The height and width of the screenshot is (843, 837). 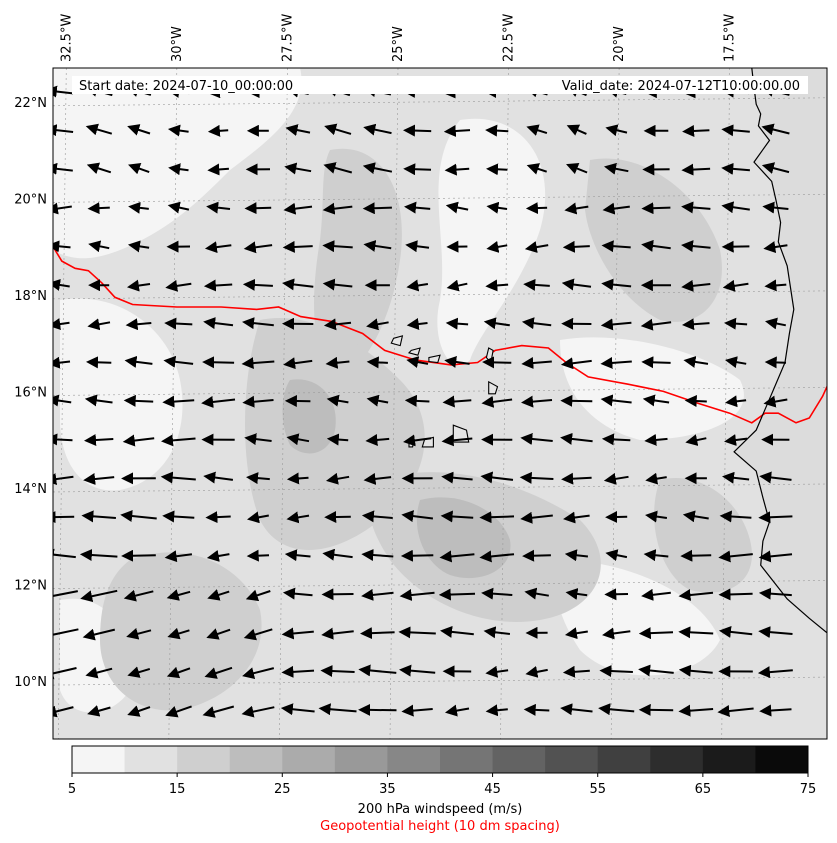 I want to click on light-region, so click(x=177, y=163).